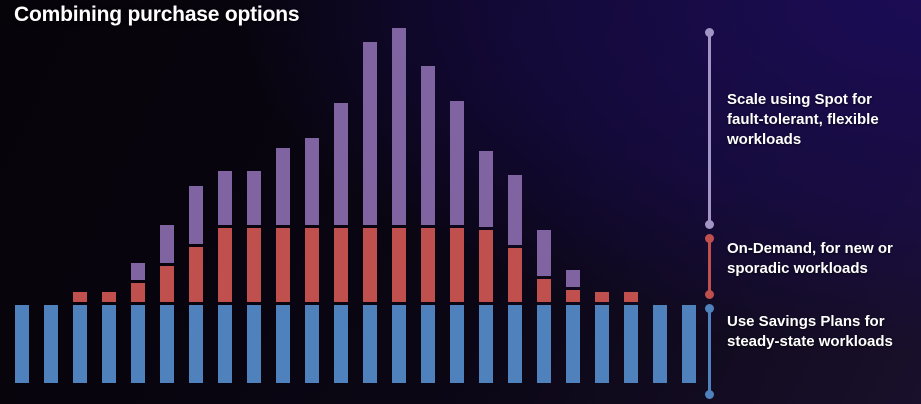 The image size is (921, 404). I want to click on bracket-savings, so click(709, 351).